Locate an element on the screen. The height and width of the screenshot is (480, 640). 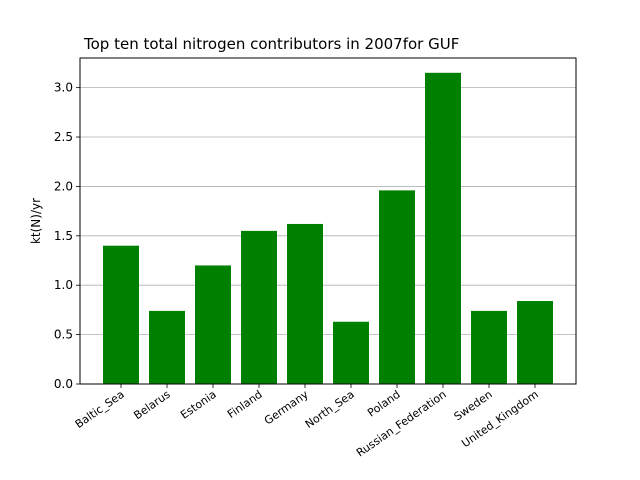
bar-sweden is located at coordinates (489, 347).